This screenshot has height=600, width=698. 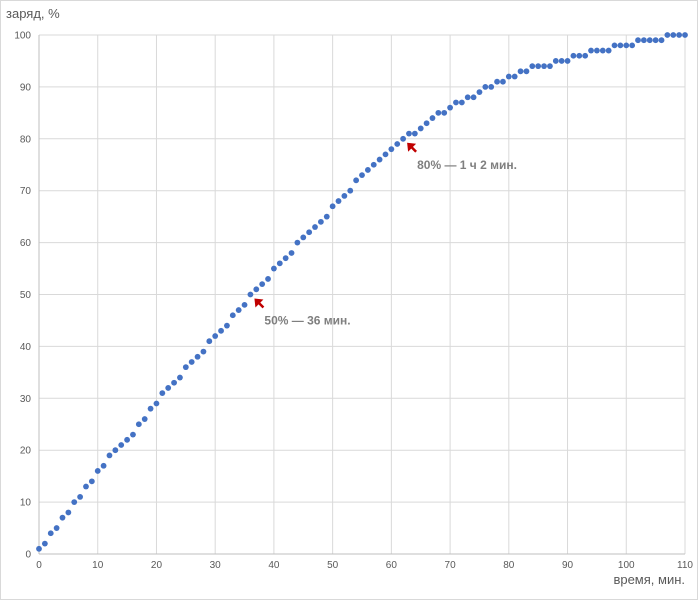 What do you see at coordinates (26, 503) in the screenshot?
I see `y-tick-label: 10` at bounding box center [26, 503].